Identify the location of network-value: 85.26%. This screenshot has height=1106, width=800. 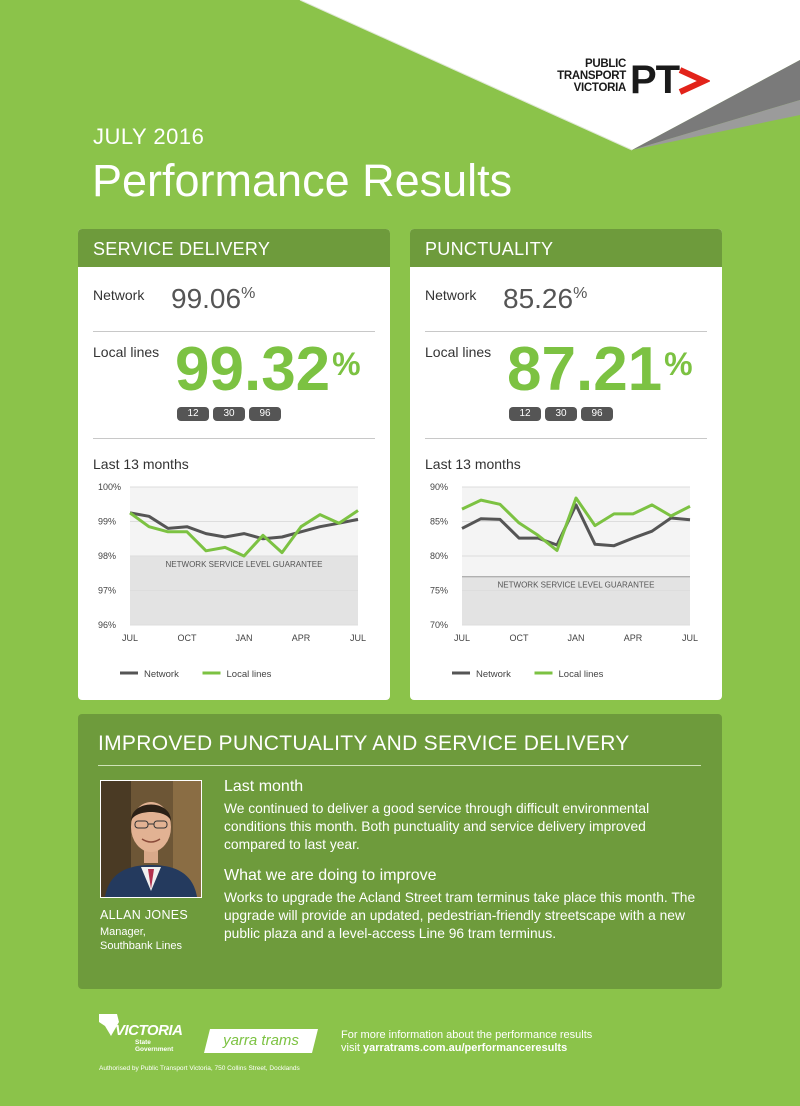
(545, 299).